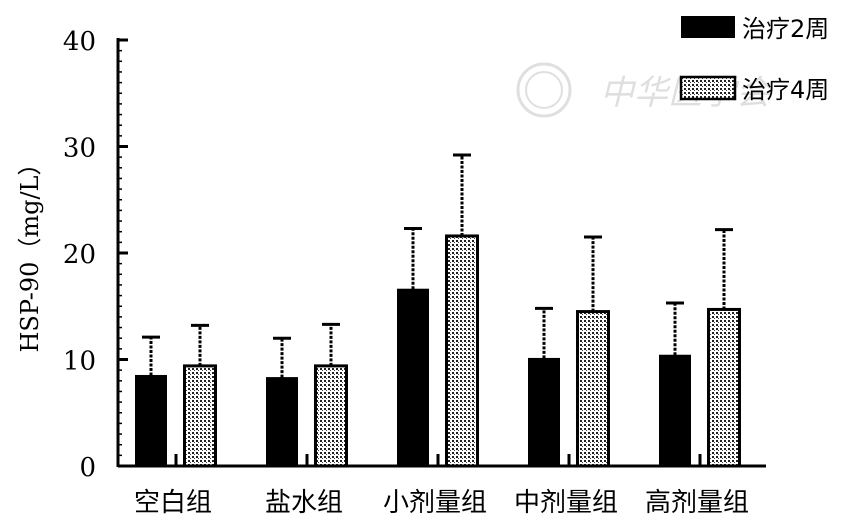 Image resolution: width=856 pixels, height=527 pixels. Describe the element at coordinates (785, 29) in the screenshot. I see `legend-label-series-1: 治疗2周` at that location.